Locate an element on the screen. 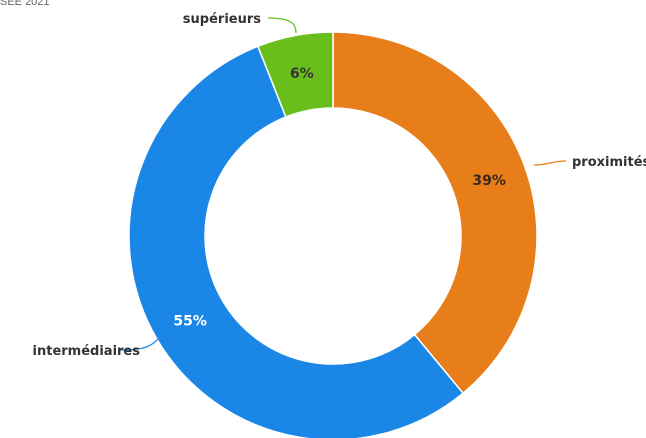  connector-proximits is located at coordinates (550, 163).